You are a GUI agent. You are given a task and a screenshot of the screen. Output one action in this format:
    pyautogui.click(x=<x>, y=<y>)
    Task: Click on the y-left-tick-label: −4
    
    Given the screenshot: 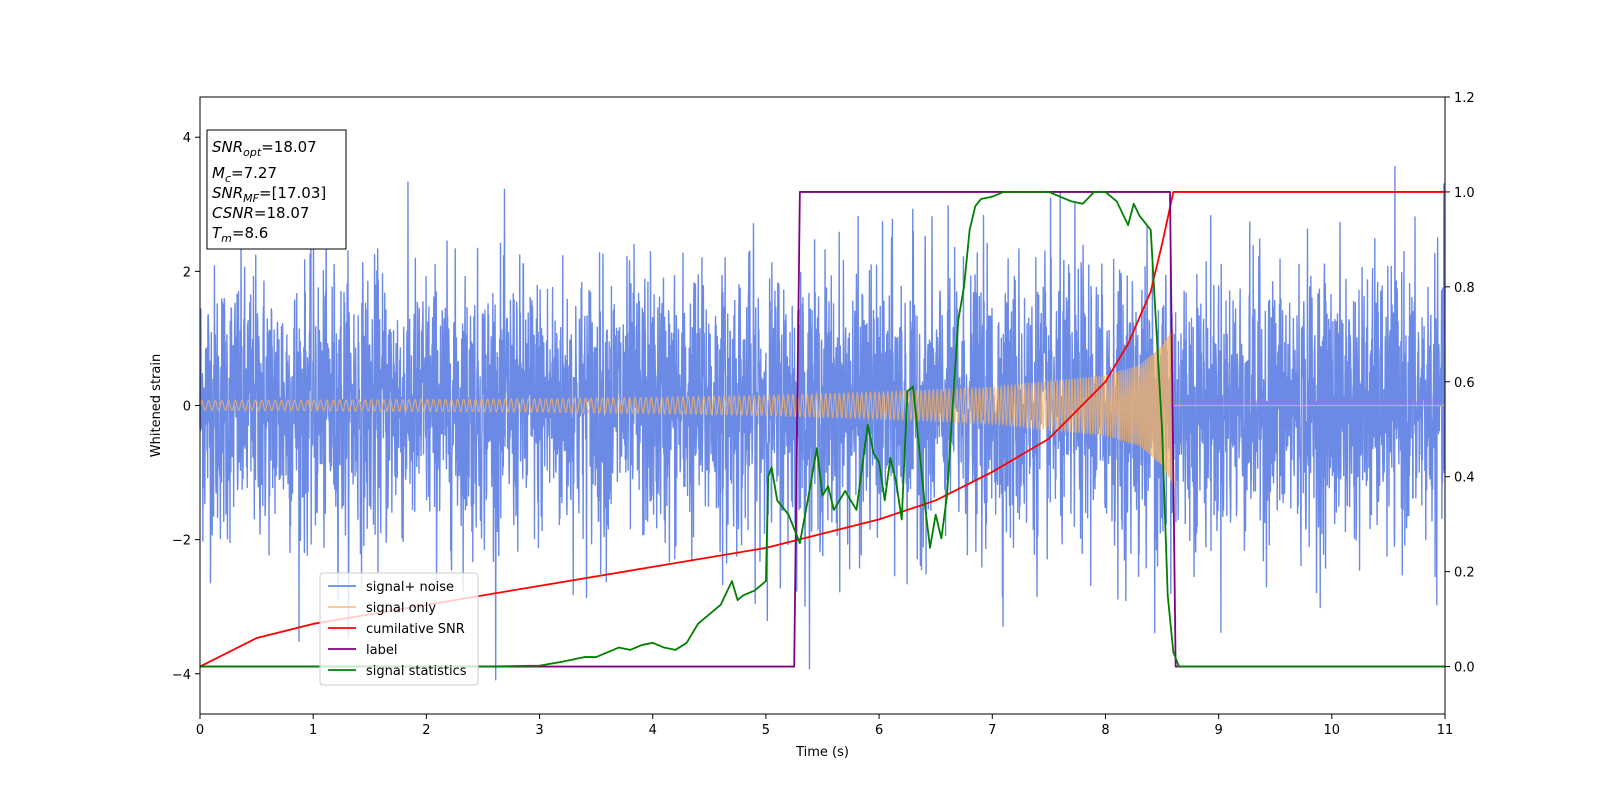 What is the action you would take?
    pyautogui.click(x=181, y=675)
    